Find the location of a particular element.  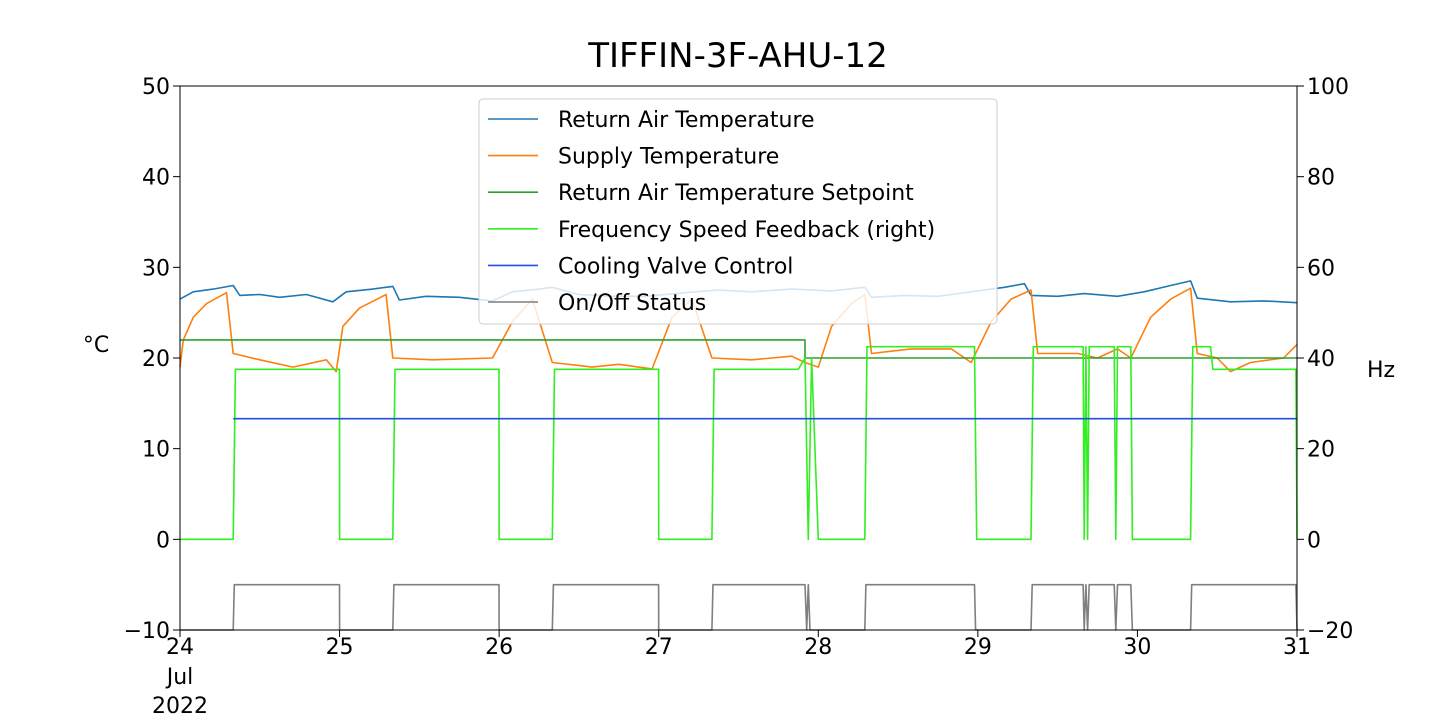

y-tick-label-right: −20 is located at coordinates (1330, 631).